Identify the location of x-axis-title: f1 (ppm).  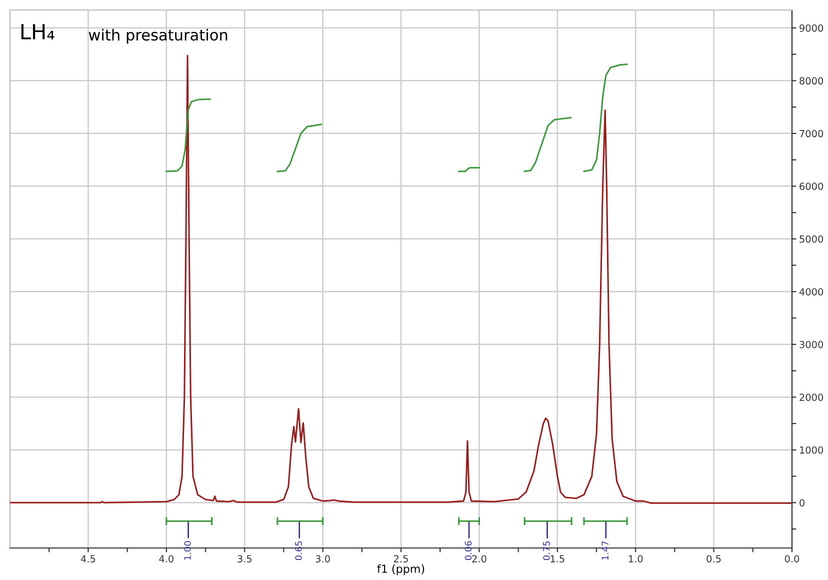
(400, 570).